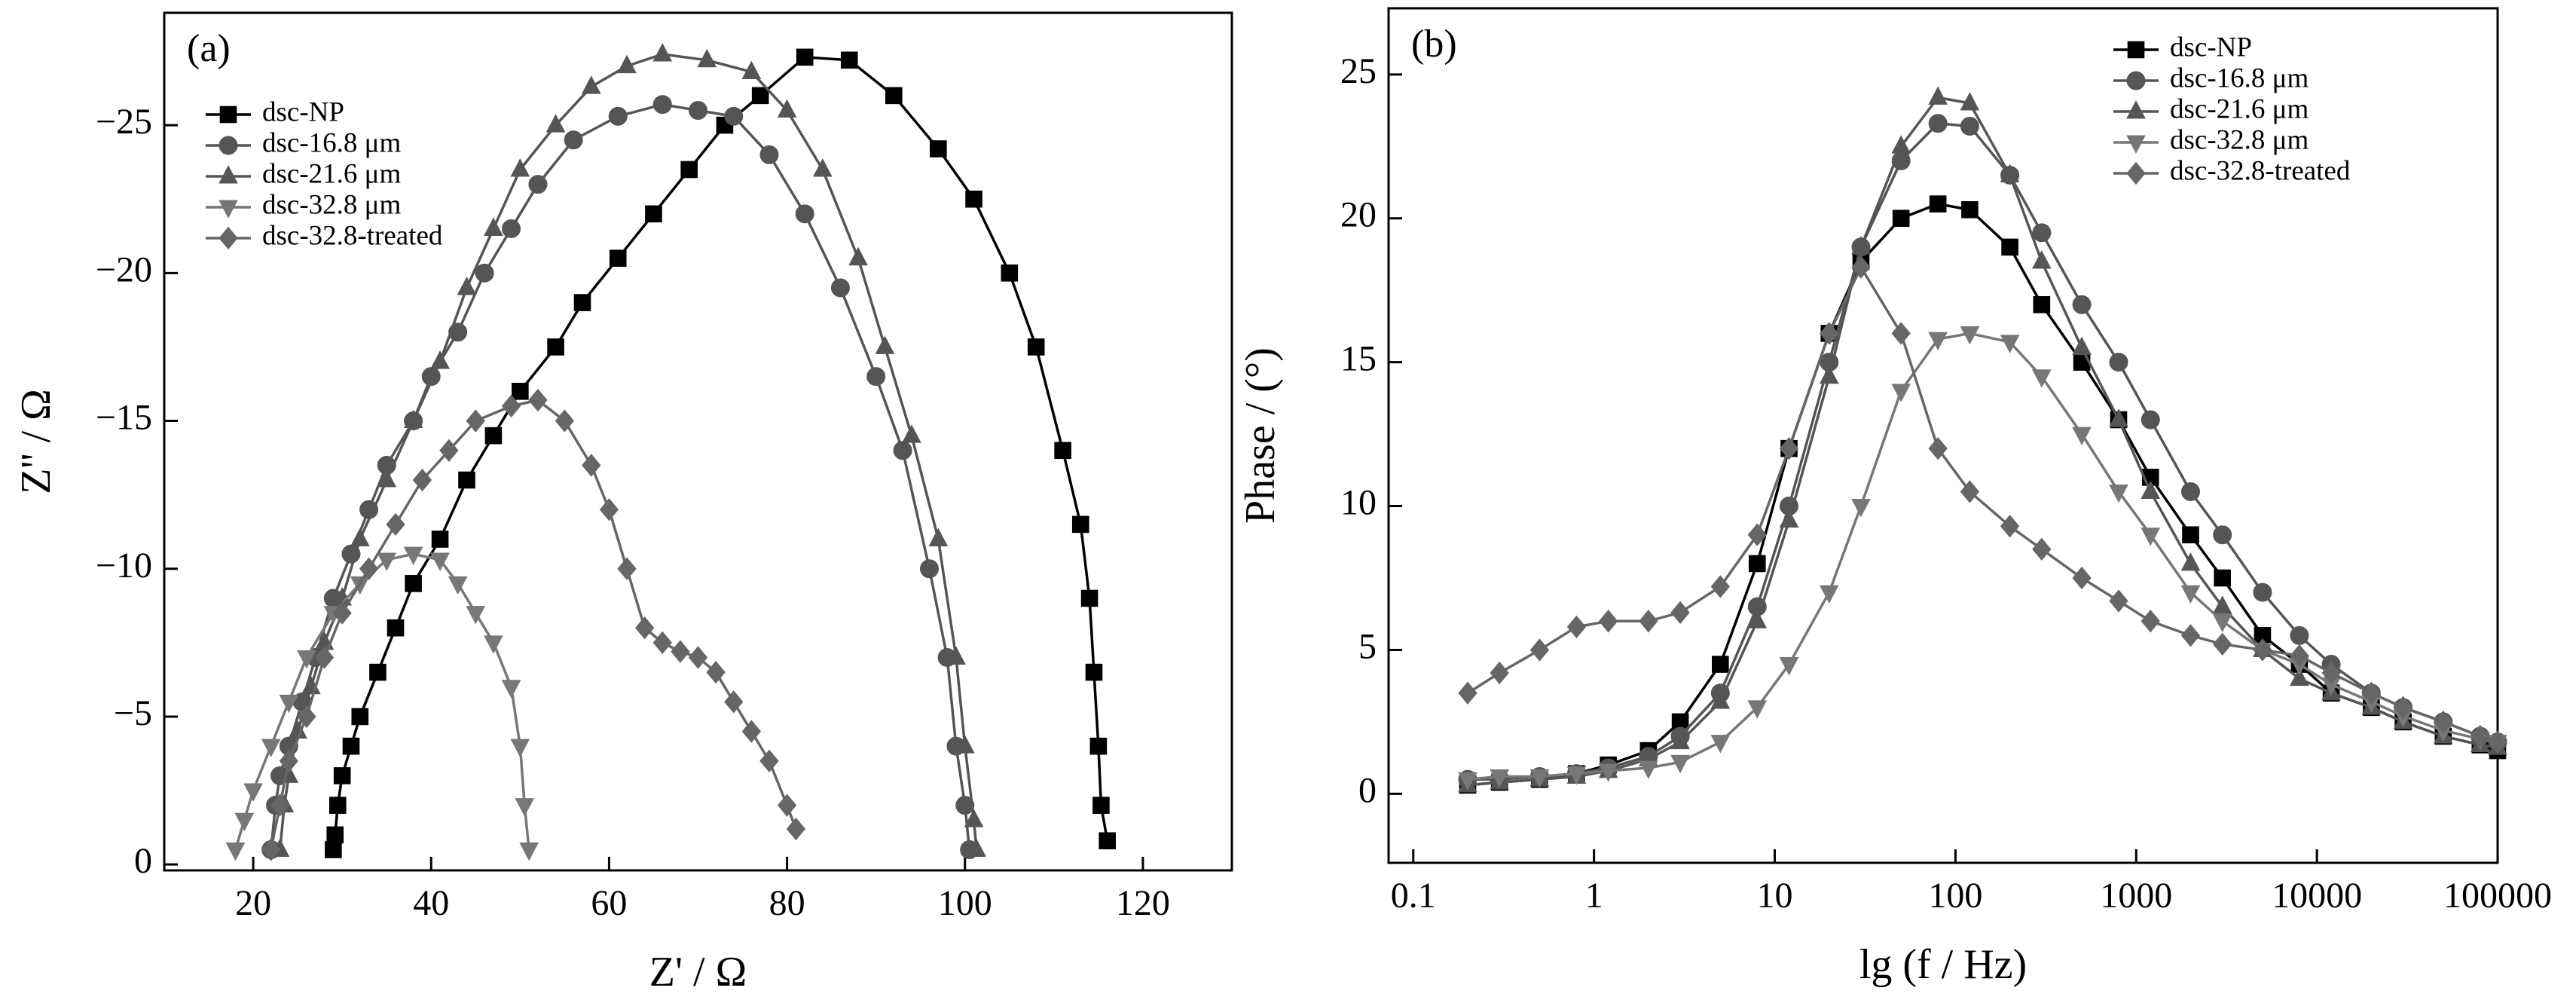 Image resolution: width=2576 pixels, height=1003 pixels. What do you see at coordinates (1358, 215) in the screenshot?
I see `y-tick-label: 20` at bounding box center [1358, 215].